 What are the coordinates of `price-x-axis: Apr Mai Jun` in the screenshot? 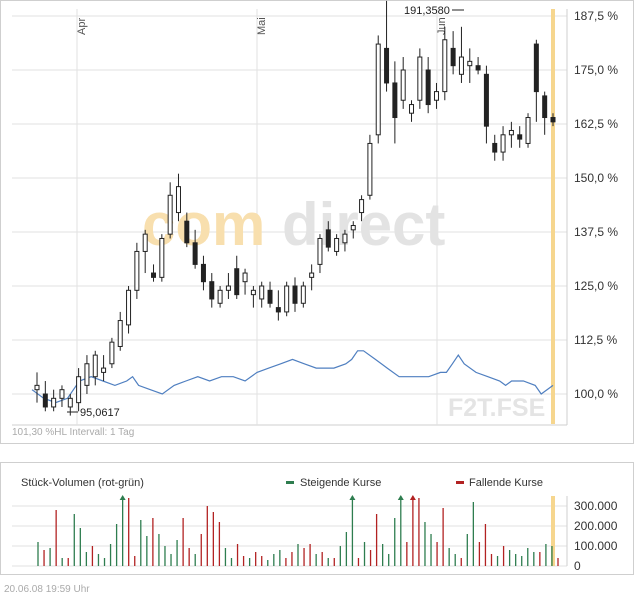 It's located at (262, 26).